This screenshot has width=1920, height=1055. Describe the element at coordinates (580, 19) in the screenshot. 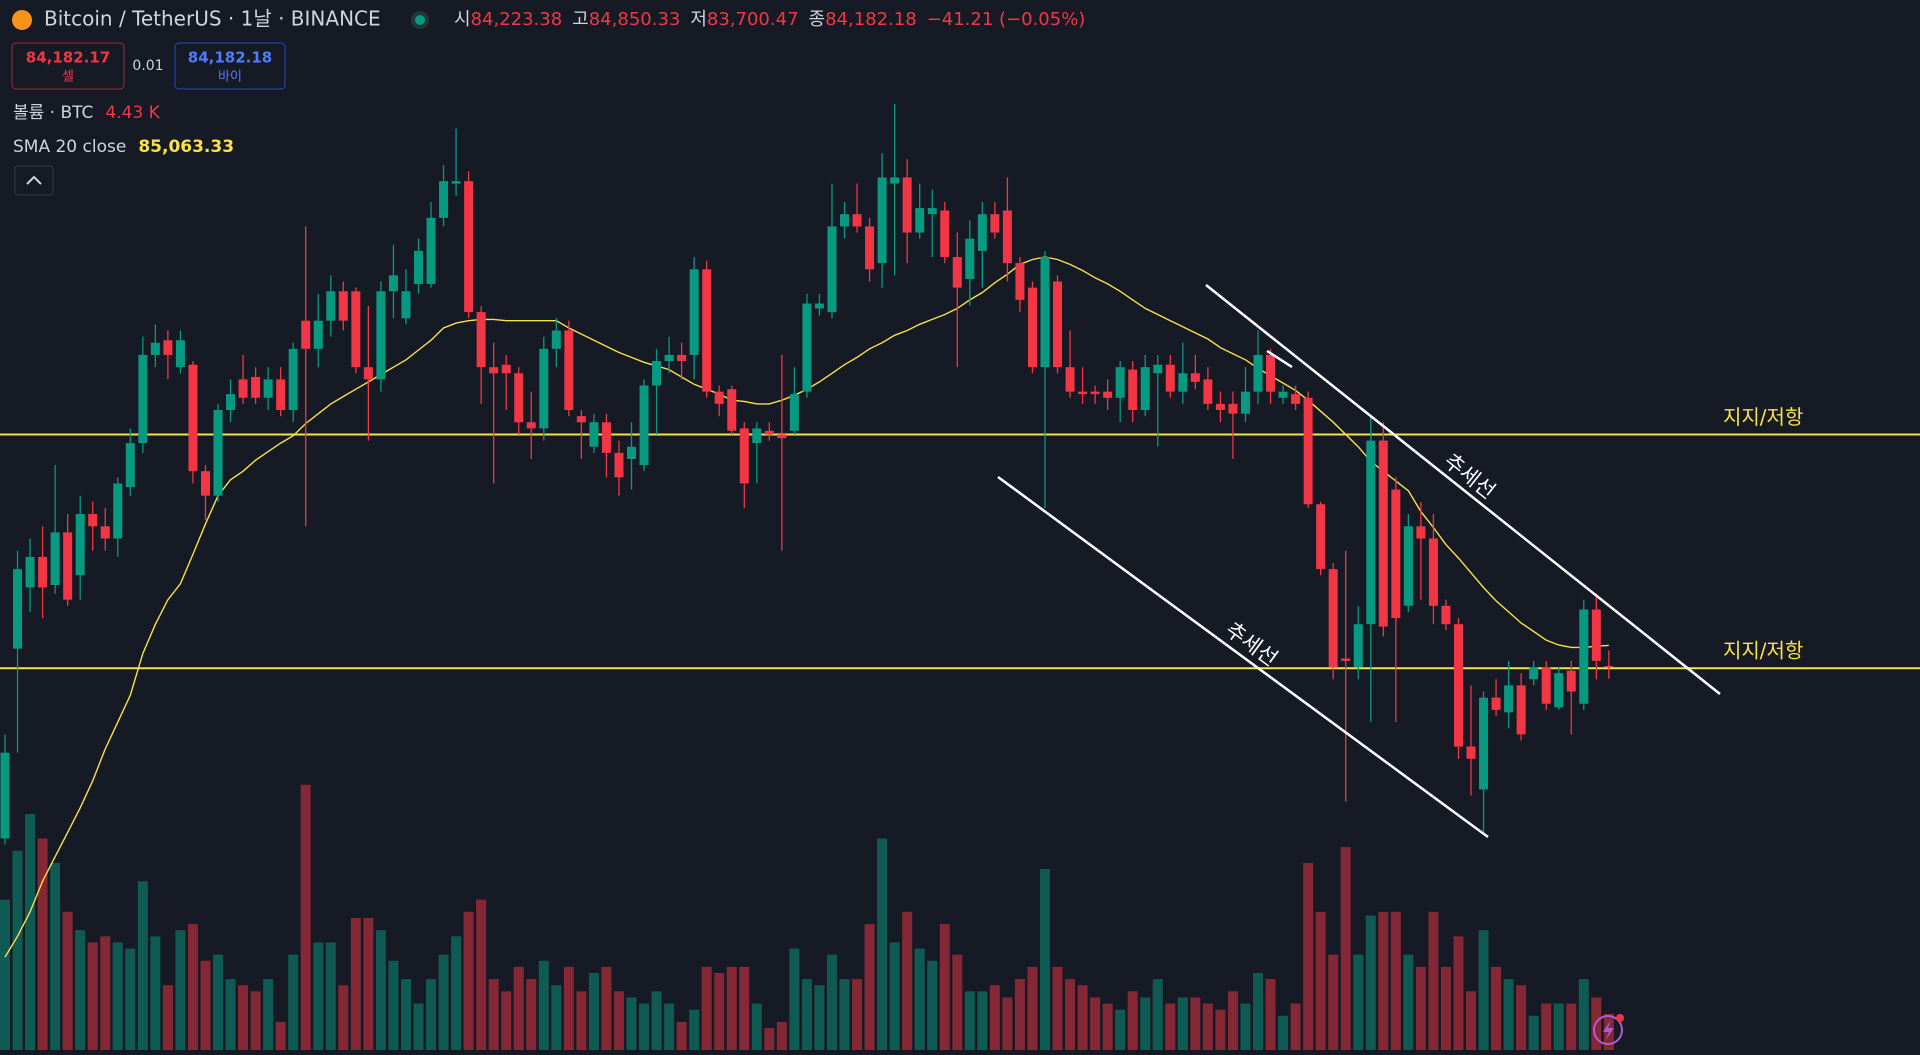

I see `high-label: 고` at that location.